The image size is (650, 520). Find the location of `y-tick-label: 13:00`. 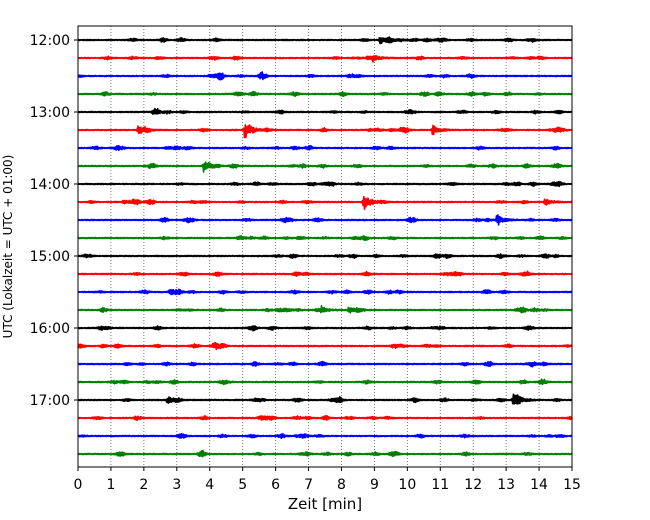

y-tick-label: 13:00 is located at coordinates (50, 113).